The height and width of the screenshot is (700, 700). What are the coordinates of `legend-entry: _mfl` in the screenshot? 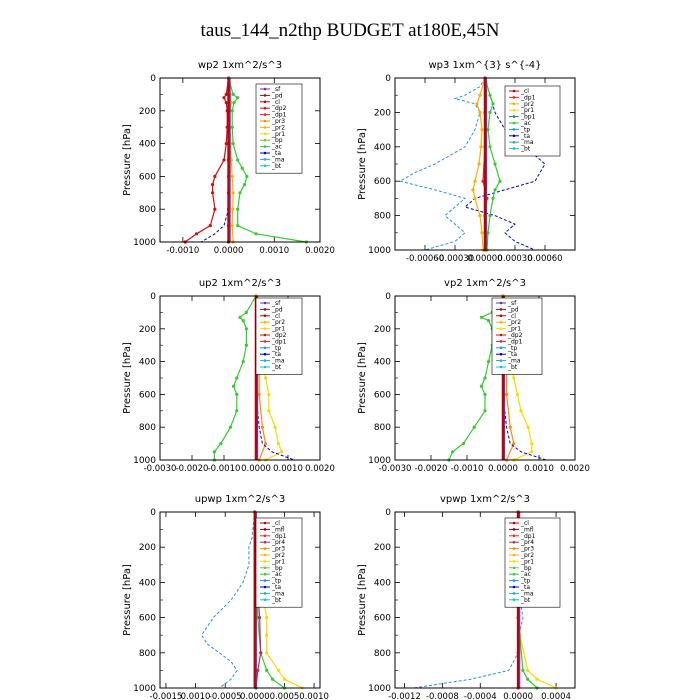 It's located at (527, 529).